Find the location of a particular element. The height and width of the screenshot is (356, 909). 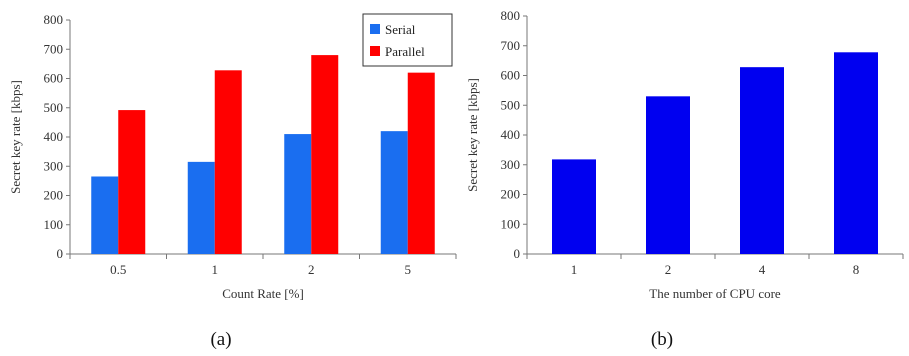

x-tick-label: 0.5 is located at coordinates (118, 269).